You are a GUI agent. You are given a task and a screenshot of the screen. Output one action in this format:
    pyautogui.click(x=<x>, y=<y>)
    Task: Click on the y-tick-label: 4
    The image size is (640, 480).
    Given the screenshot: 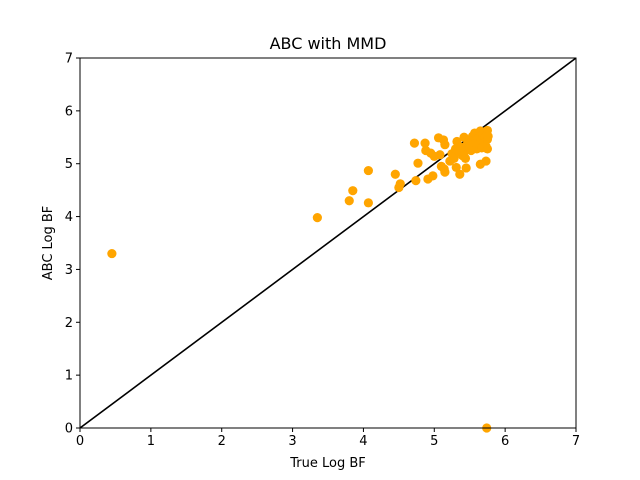 What is the action you would take?
    pyautogui.click(x=69, y=217)
    